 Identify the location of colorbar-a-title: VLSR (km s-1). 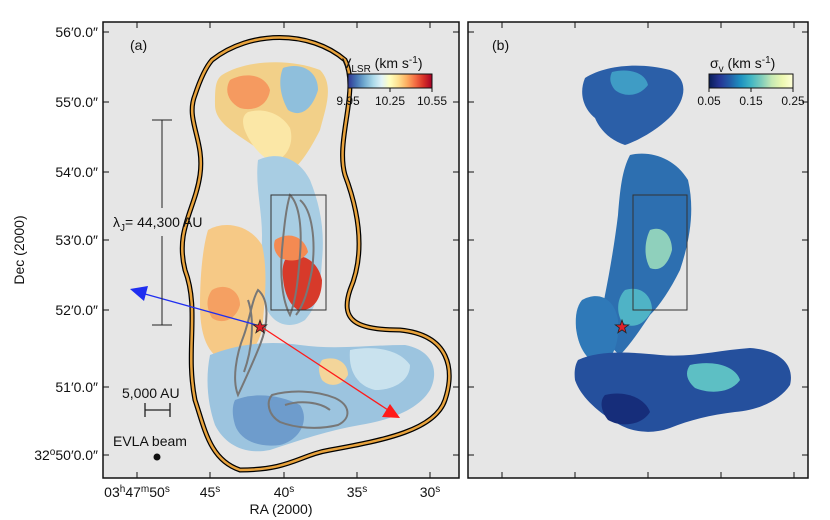
(382, 65).